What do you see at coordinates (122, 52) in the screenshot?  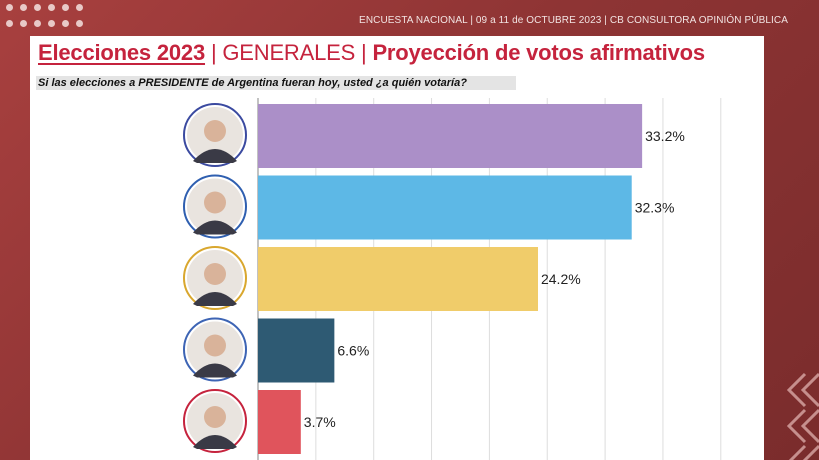 I see `title-elecciones: Elecciones 2023` at bounding box center [122, 52].